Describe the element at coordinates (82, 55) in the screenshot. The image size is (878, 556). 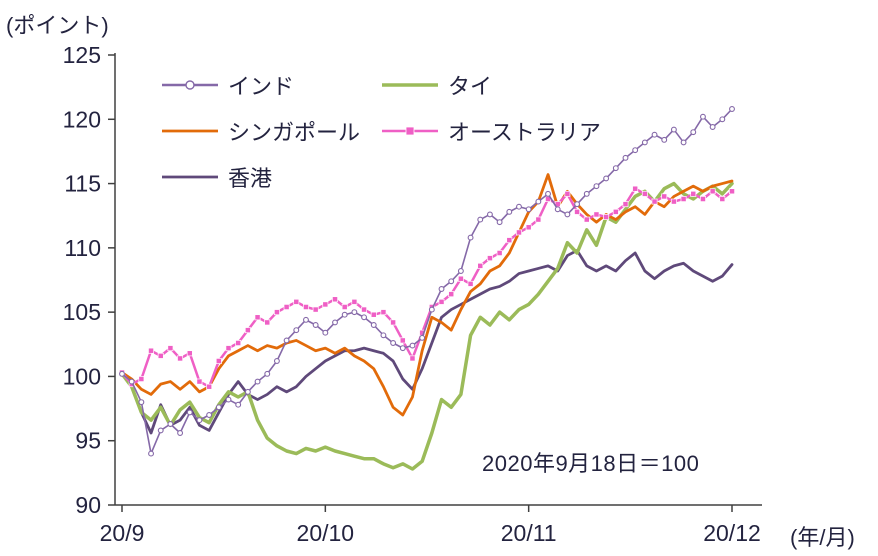
I see `svg-text: 125` at that location.